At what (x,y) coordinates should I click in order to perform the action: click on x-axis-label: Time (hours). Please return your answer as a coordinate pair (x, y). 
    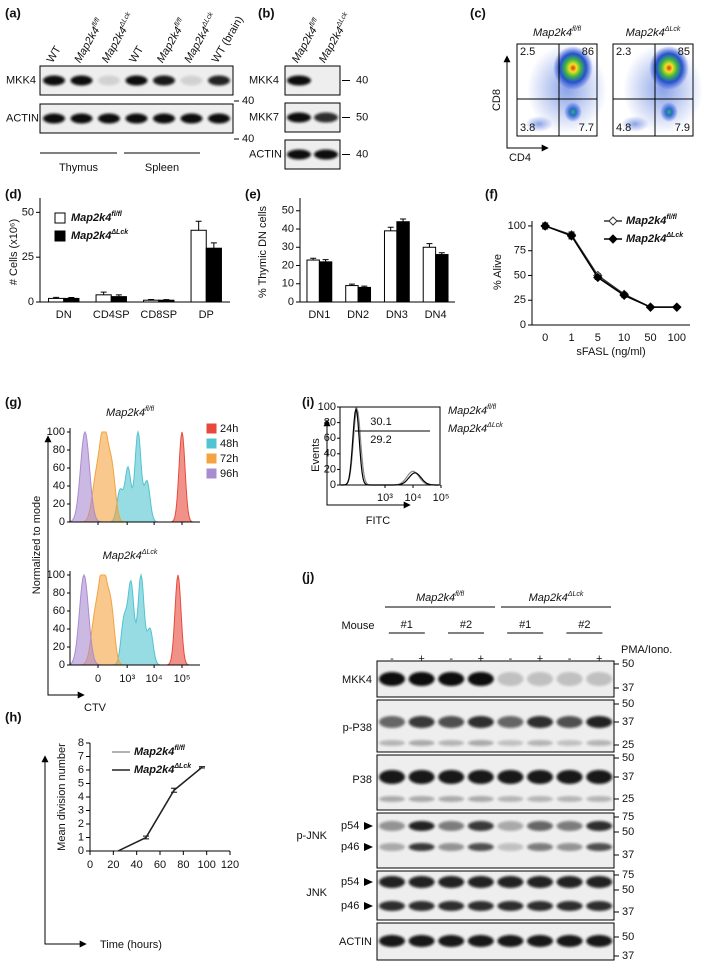
    Looking at the image, I should click on (131, 945).